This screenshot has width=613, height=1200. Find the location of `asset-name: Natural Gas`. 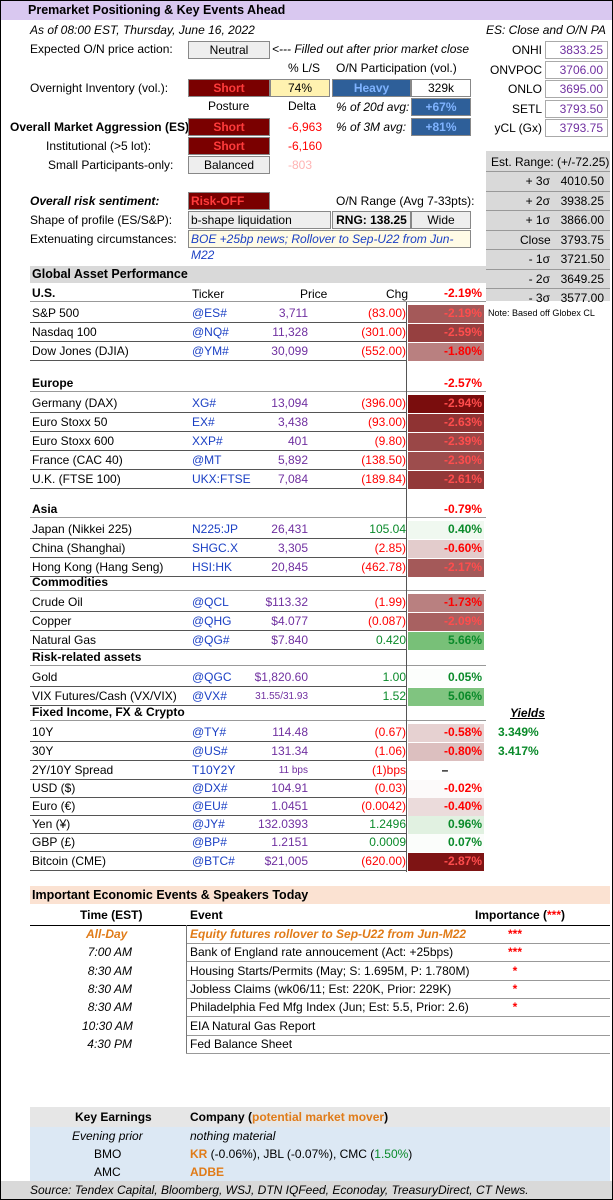

asset-name: Natural Gas is located at coordinates (64, 640).